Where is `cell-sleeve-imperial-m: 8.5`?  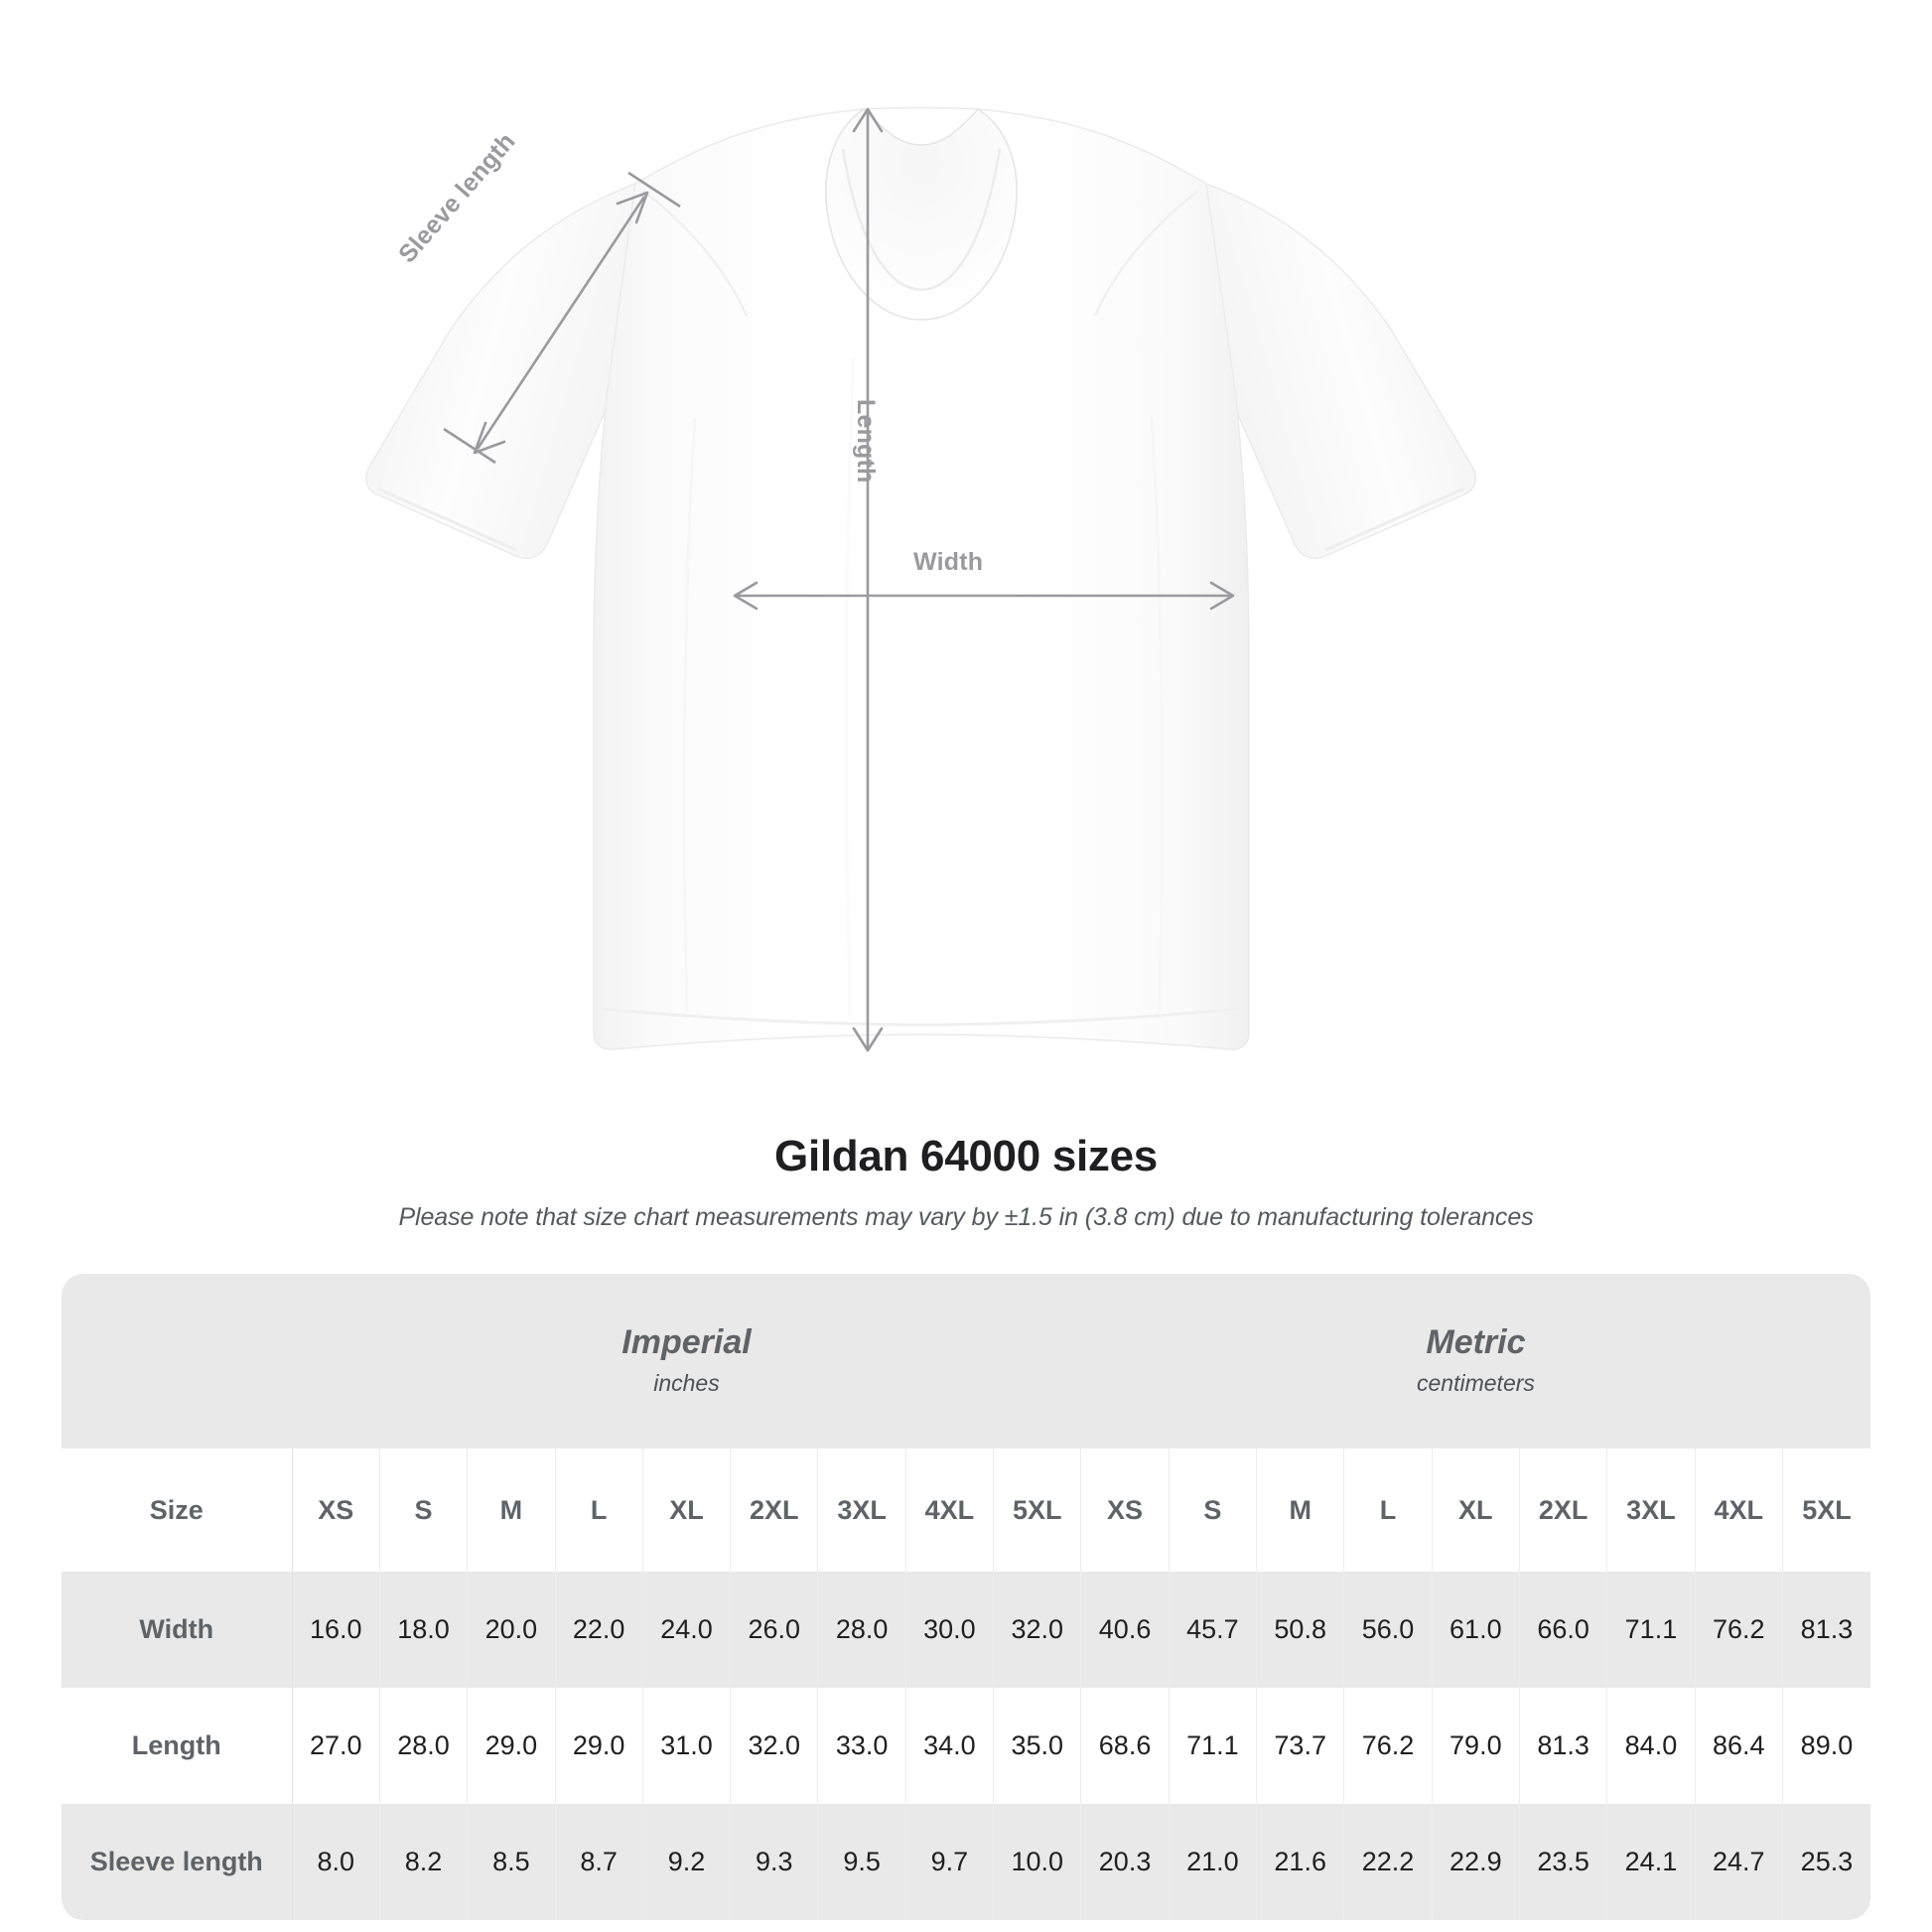
cell-sleeve-imperial-m: 8.5 is located at coordinates (512, 1862).